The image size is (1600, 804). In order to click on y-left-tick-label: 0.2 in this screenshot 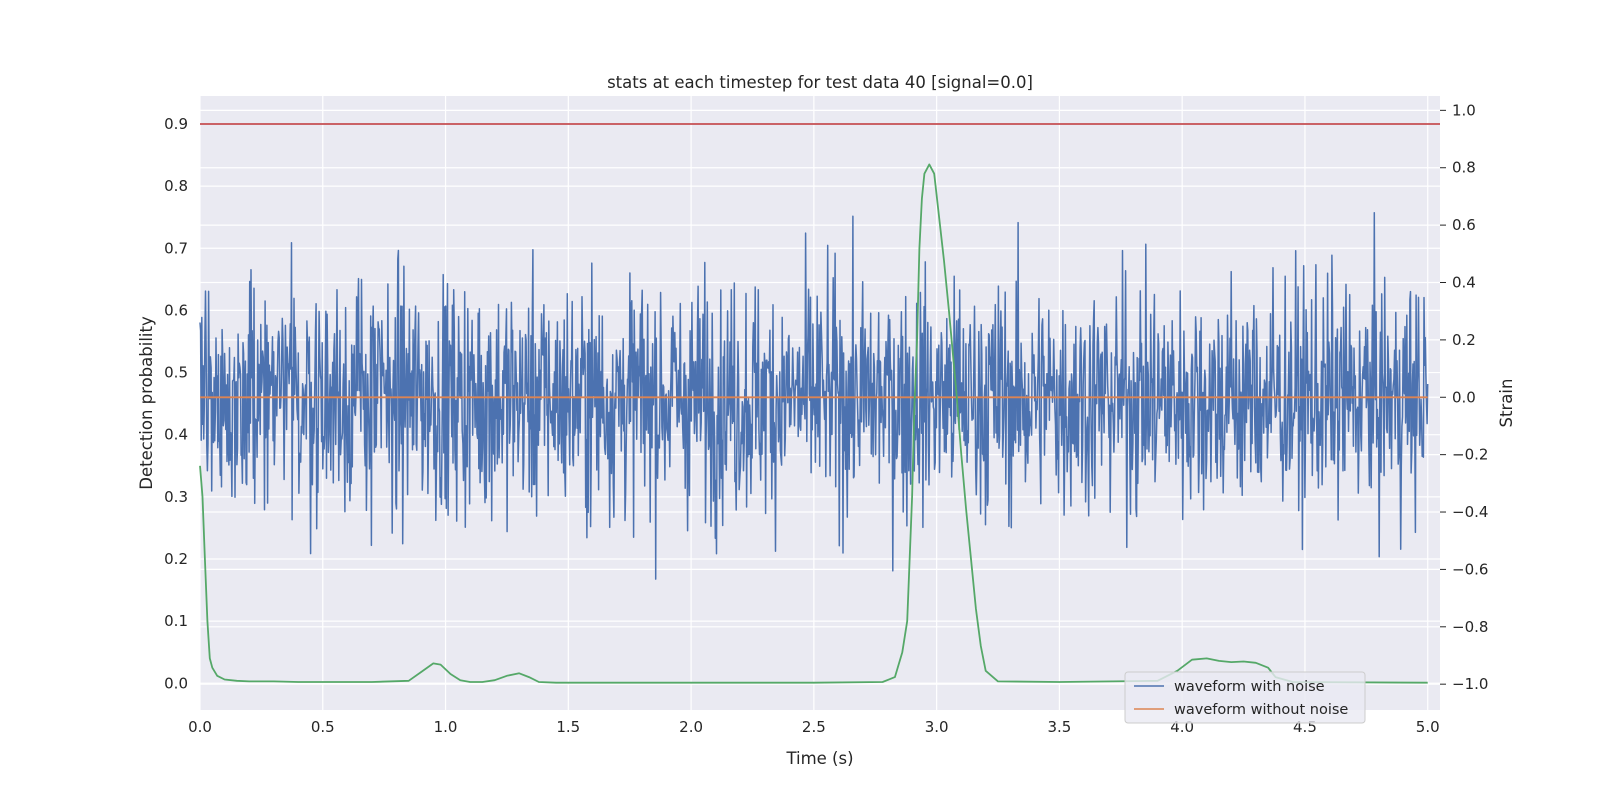, I will do `click(176, 559)`.